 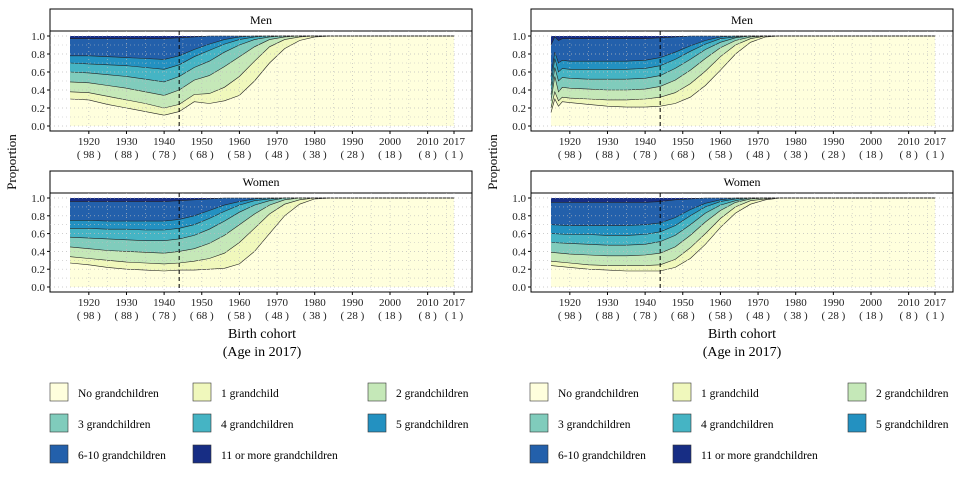 What do you see at coordinates (261, 20) in the screenshot?
I see `panel-strip-label: Men` at bounding box center [261, 20].